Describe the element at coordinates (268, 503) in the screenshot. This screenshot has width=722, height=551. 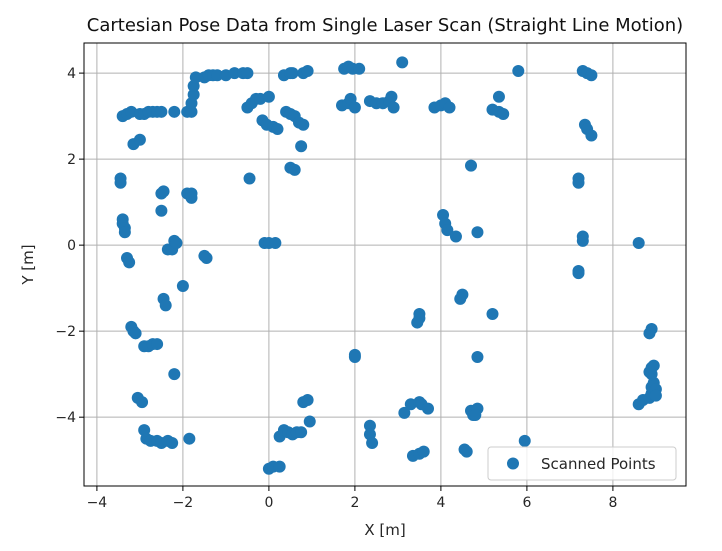
I see `x-tick-label: 0` at that location.